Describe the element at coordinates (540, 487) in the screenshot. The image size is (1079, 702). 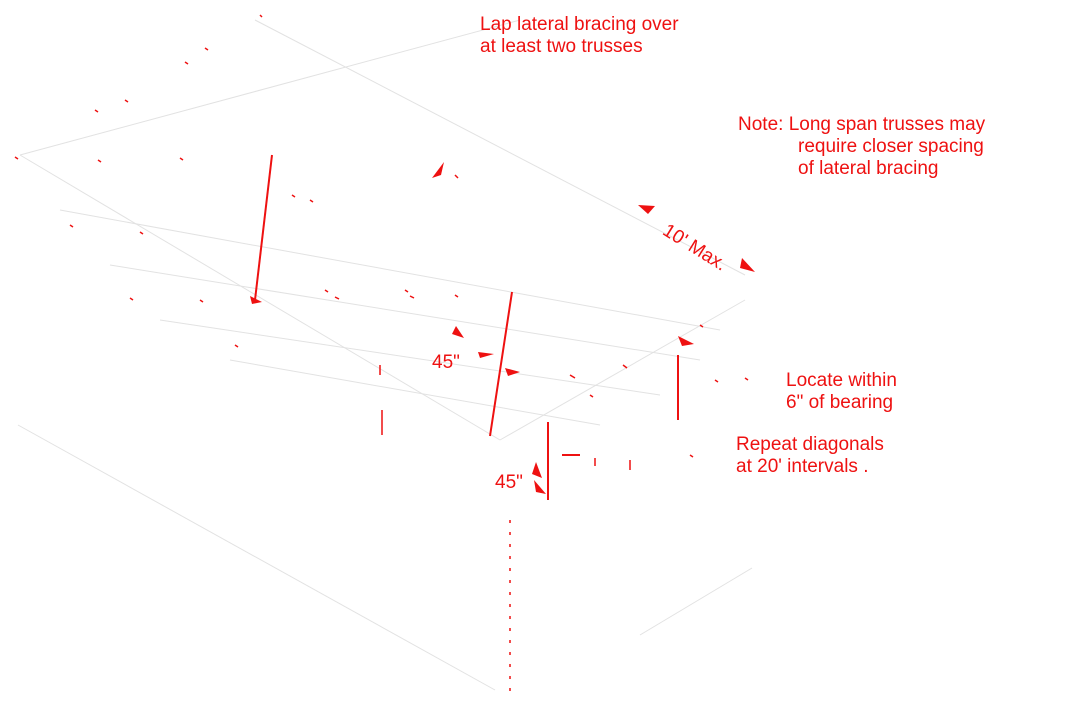
I see `arrow-angle-lower-base` at that location.